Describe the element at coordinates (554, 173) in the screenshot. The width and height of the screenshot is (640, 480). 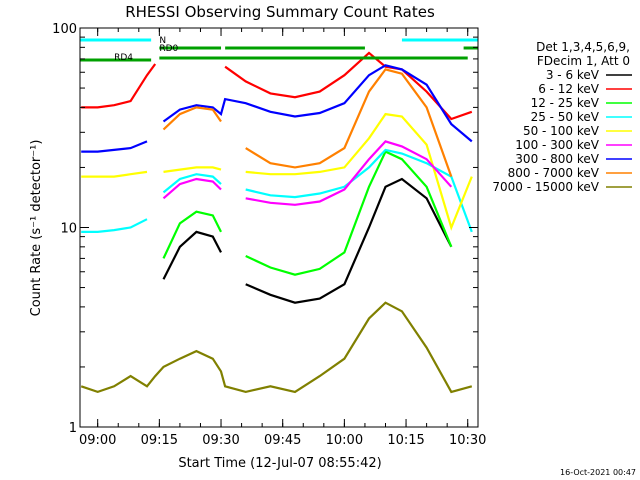
I see `legend-entry-label: 800 - 7000 keV` at that location.